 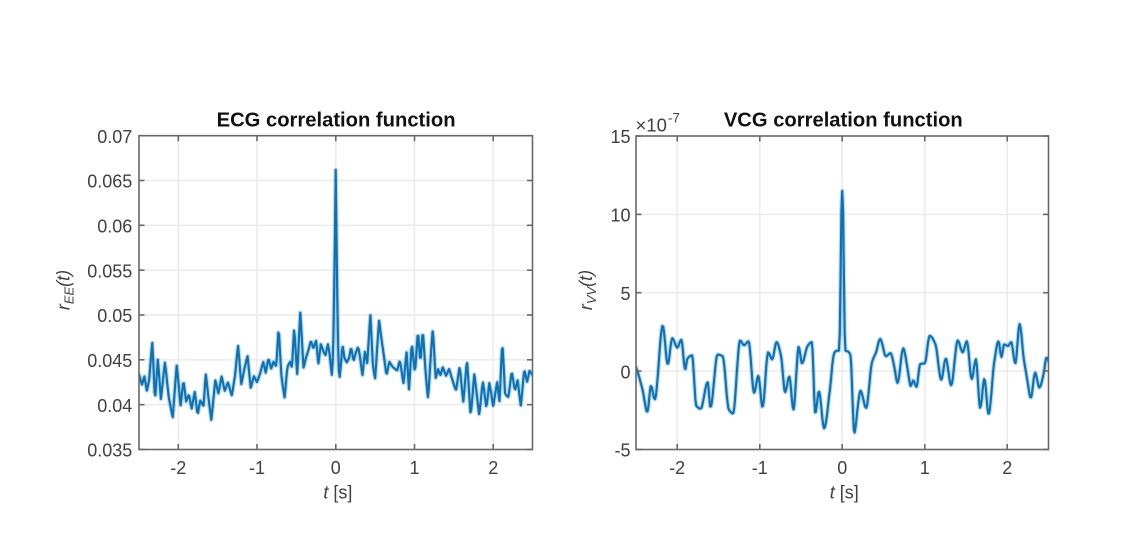 I want to click on svg-text: 0.065, so click(x=109, y=182).